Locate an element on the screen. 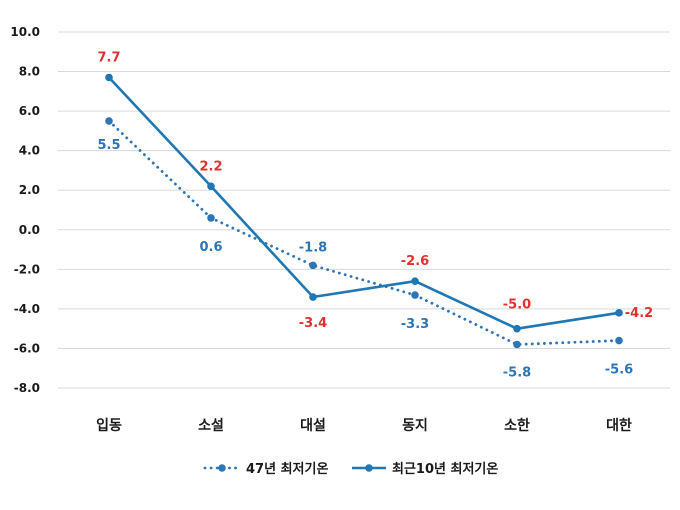 This screenshot has width=680, height=510. x-tick-label: 동지 is located at coordinates (415, 426).